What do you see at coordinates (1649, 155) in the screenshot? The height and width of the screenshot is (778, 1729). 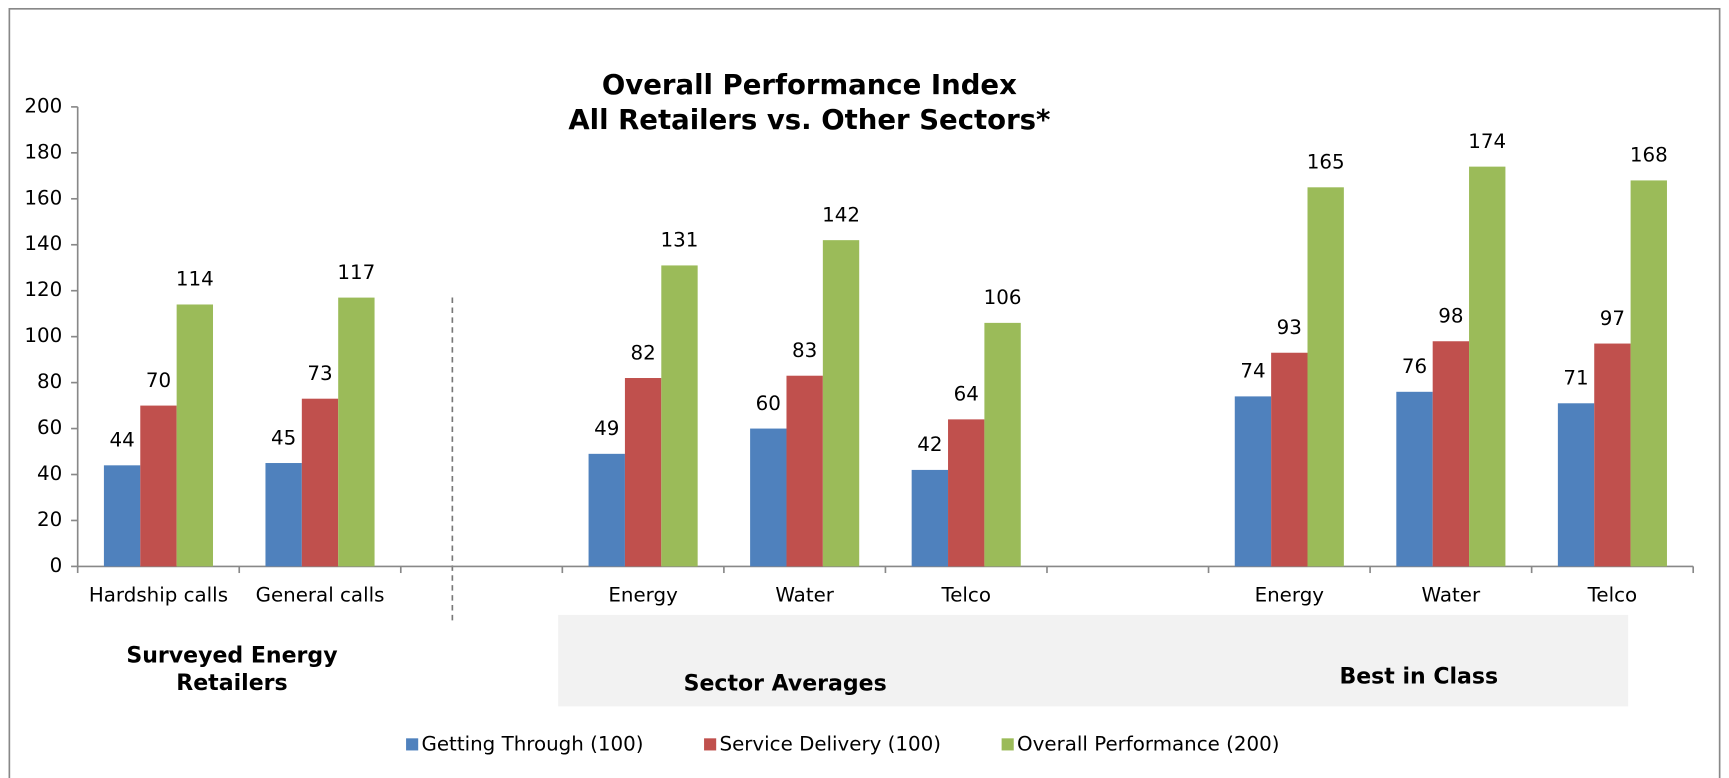 I see `value-label: 168` at bounding box center [1649, 155].